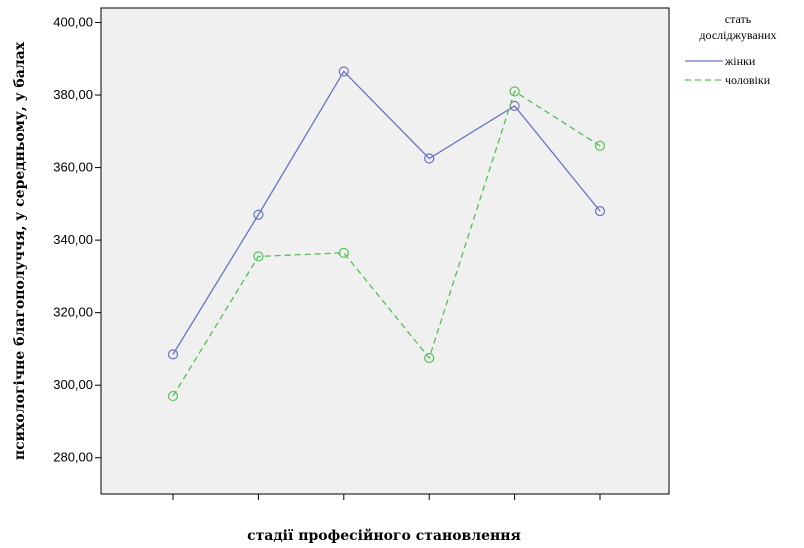 The image size is (804, 548). I want to click on y-tick-label: 320,00, so click(73, 312).